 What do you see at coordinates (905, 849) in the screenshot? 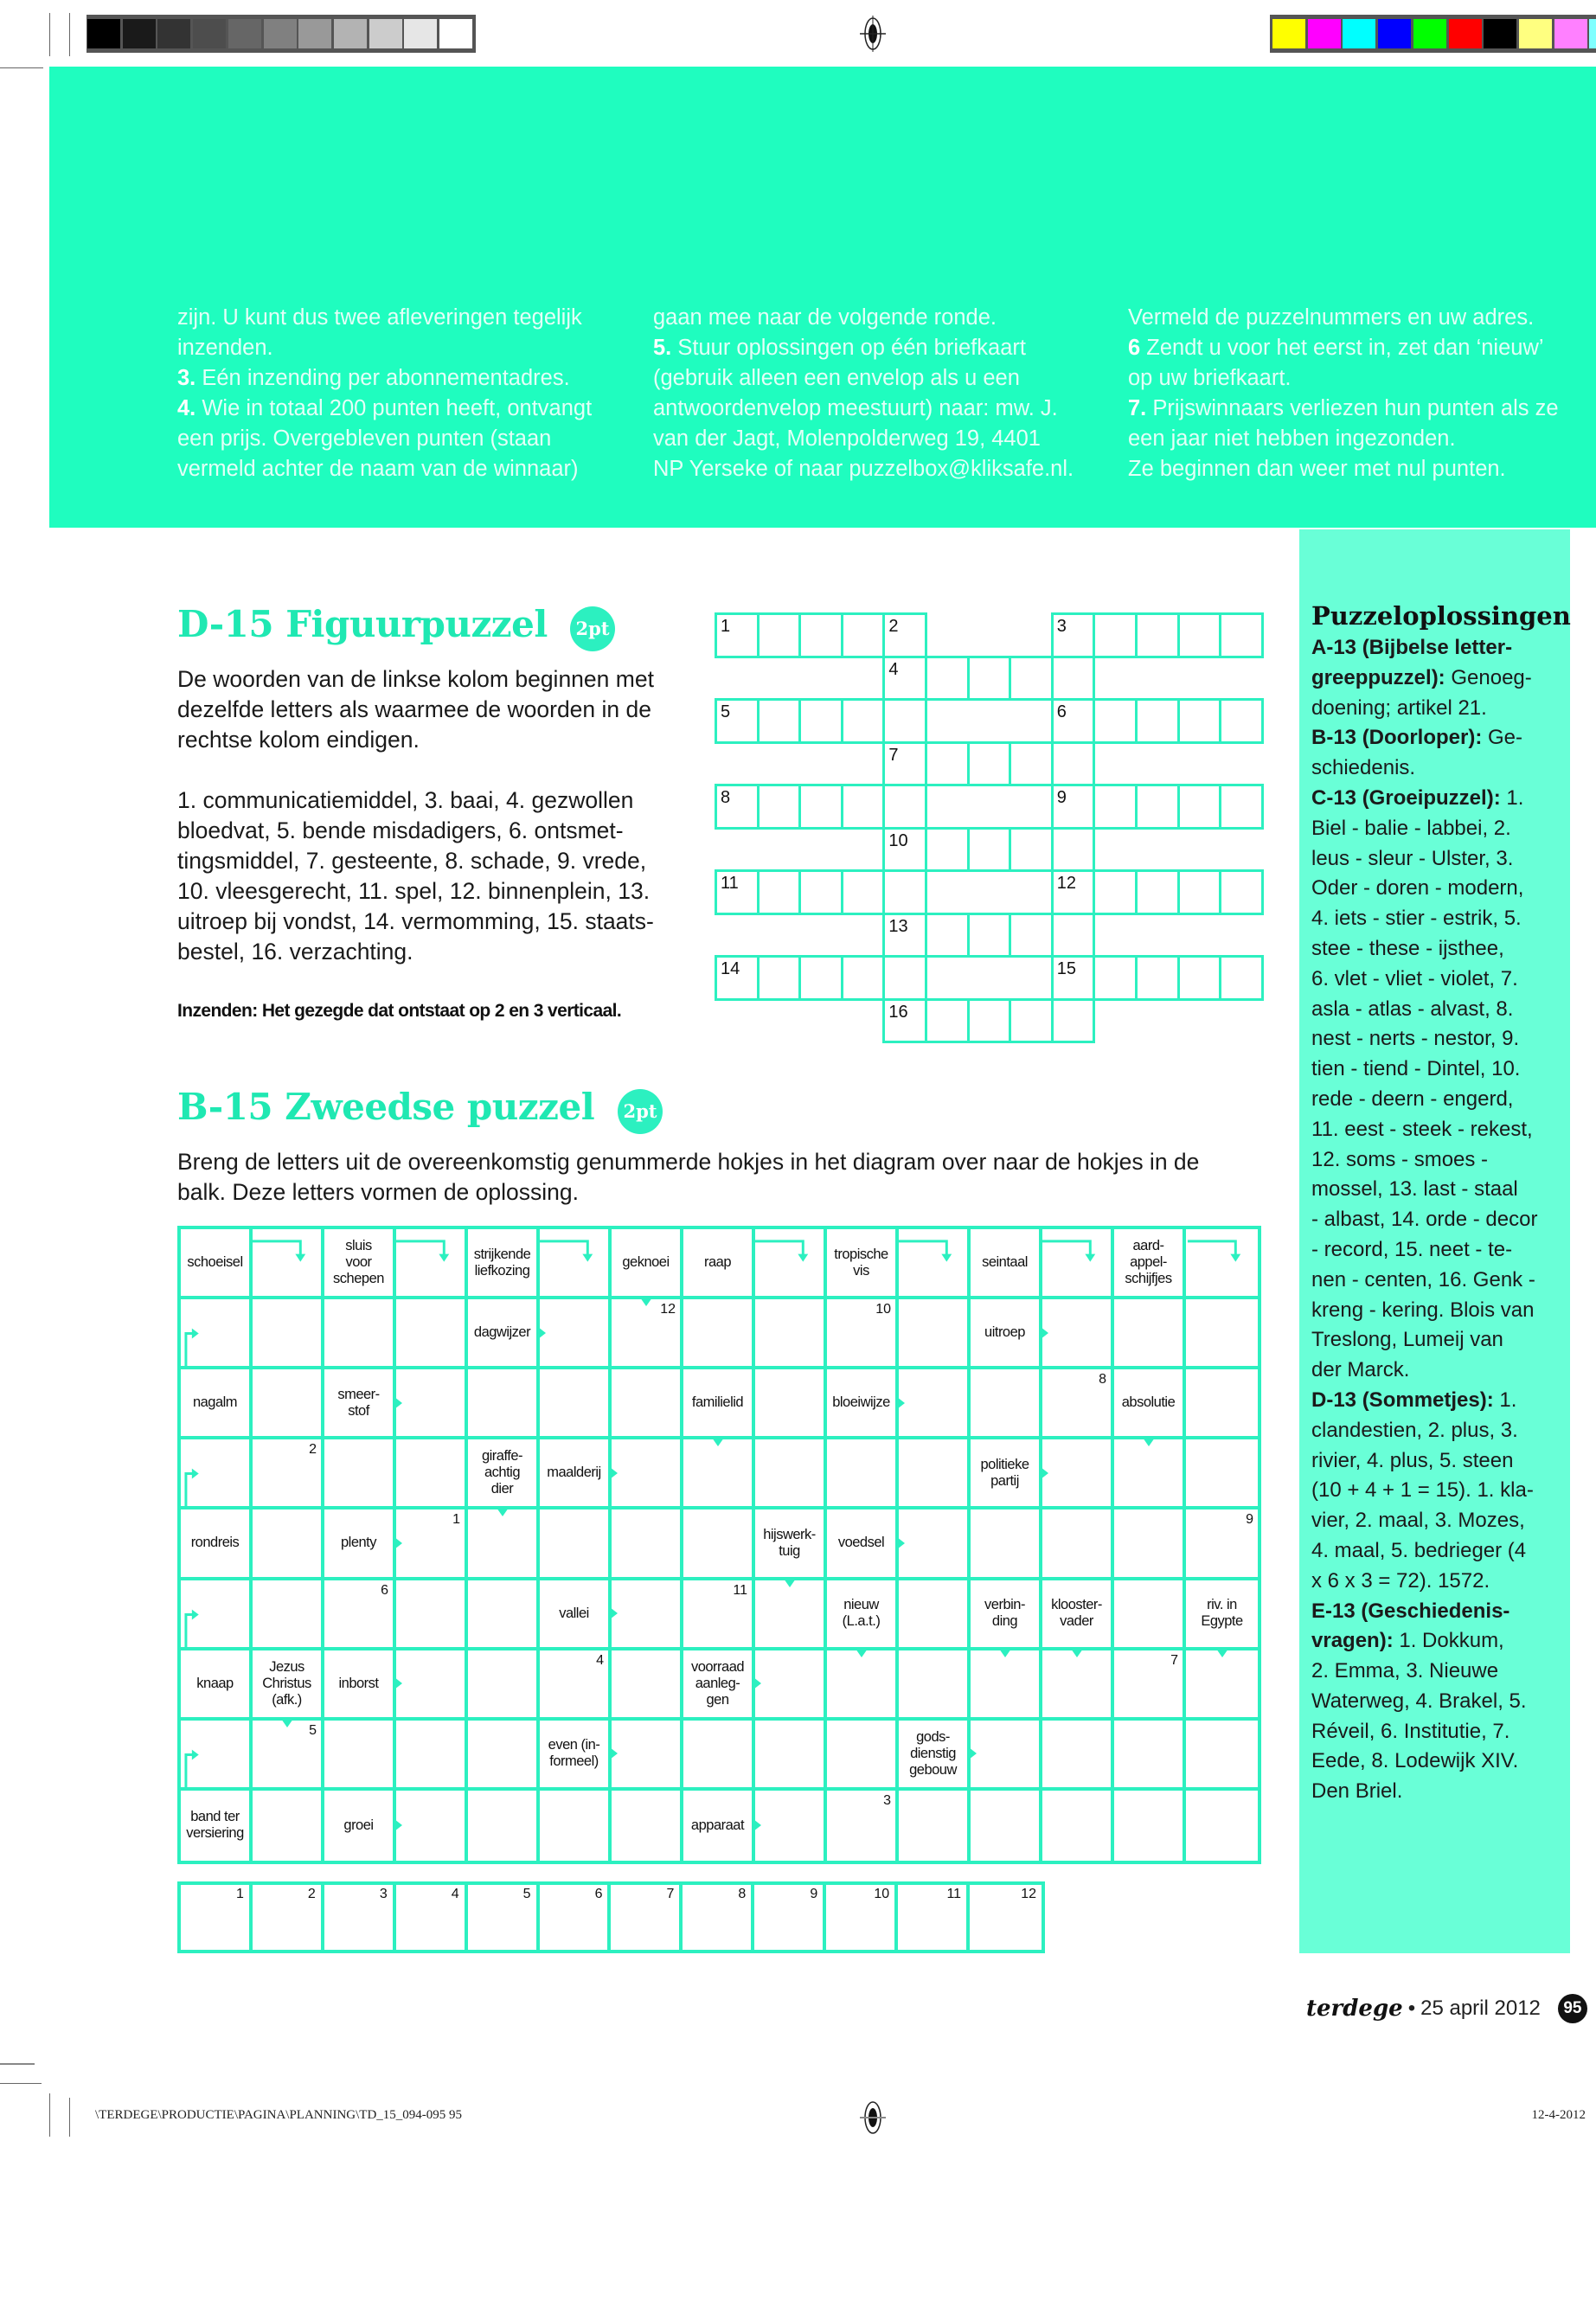
I see `figure-cell: 10` at bounding box center [905, 849].